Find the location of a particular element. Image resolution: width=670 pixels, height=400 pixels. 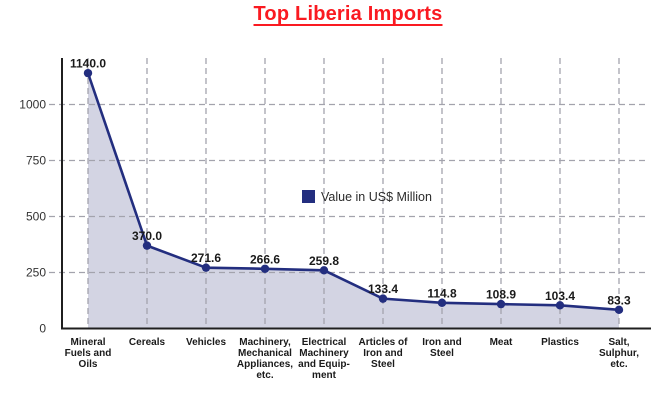

category-label-line: Plastics is located at coordinates (560, 342).